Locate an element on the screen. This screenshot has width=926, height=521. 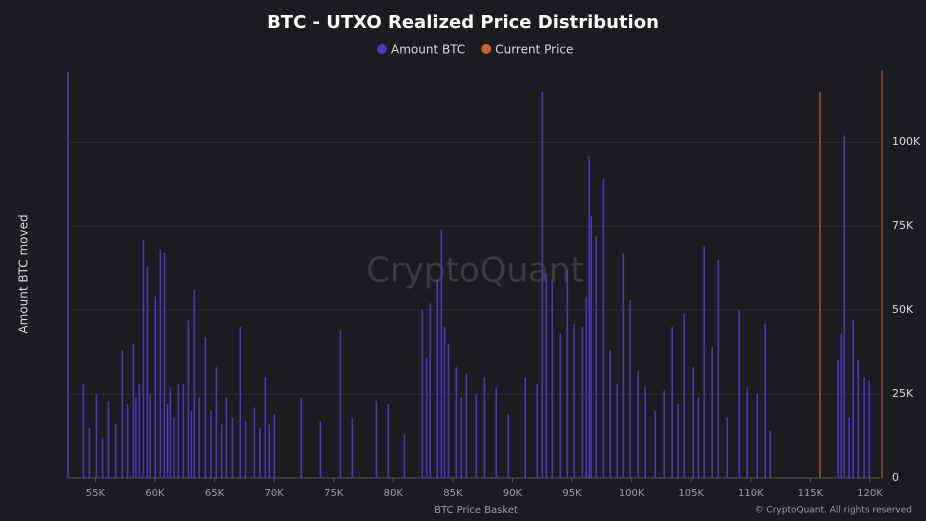
y-tick-label: 25K is located at coordinates (903, 393).